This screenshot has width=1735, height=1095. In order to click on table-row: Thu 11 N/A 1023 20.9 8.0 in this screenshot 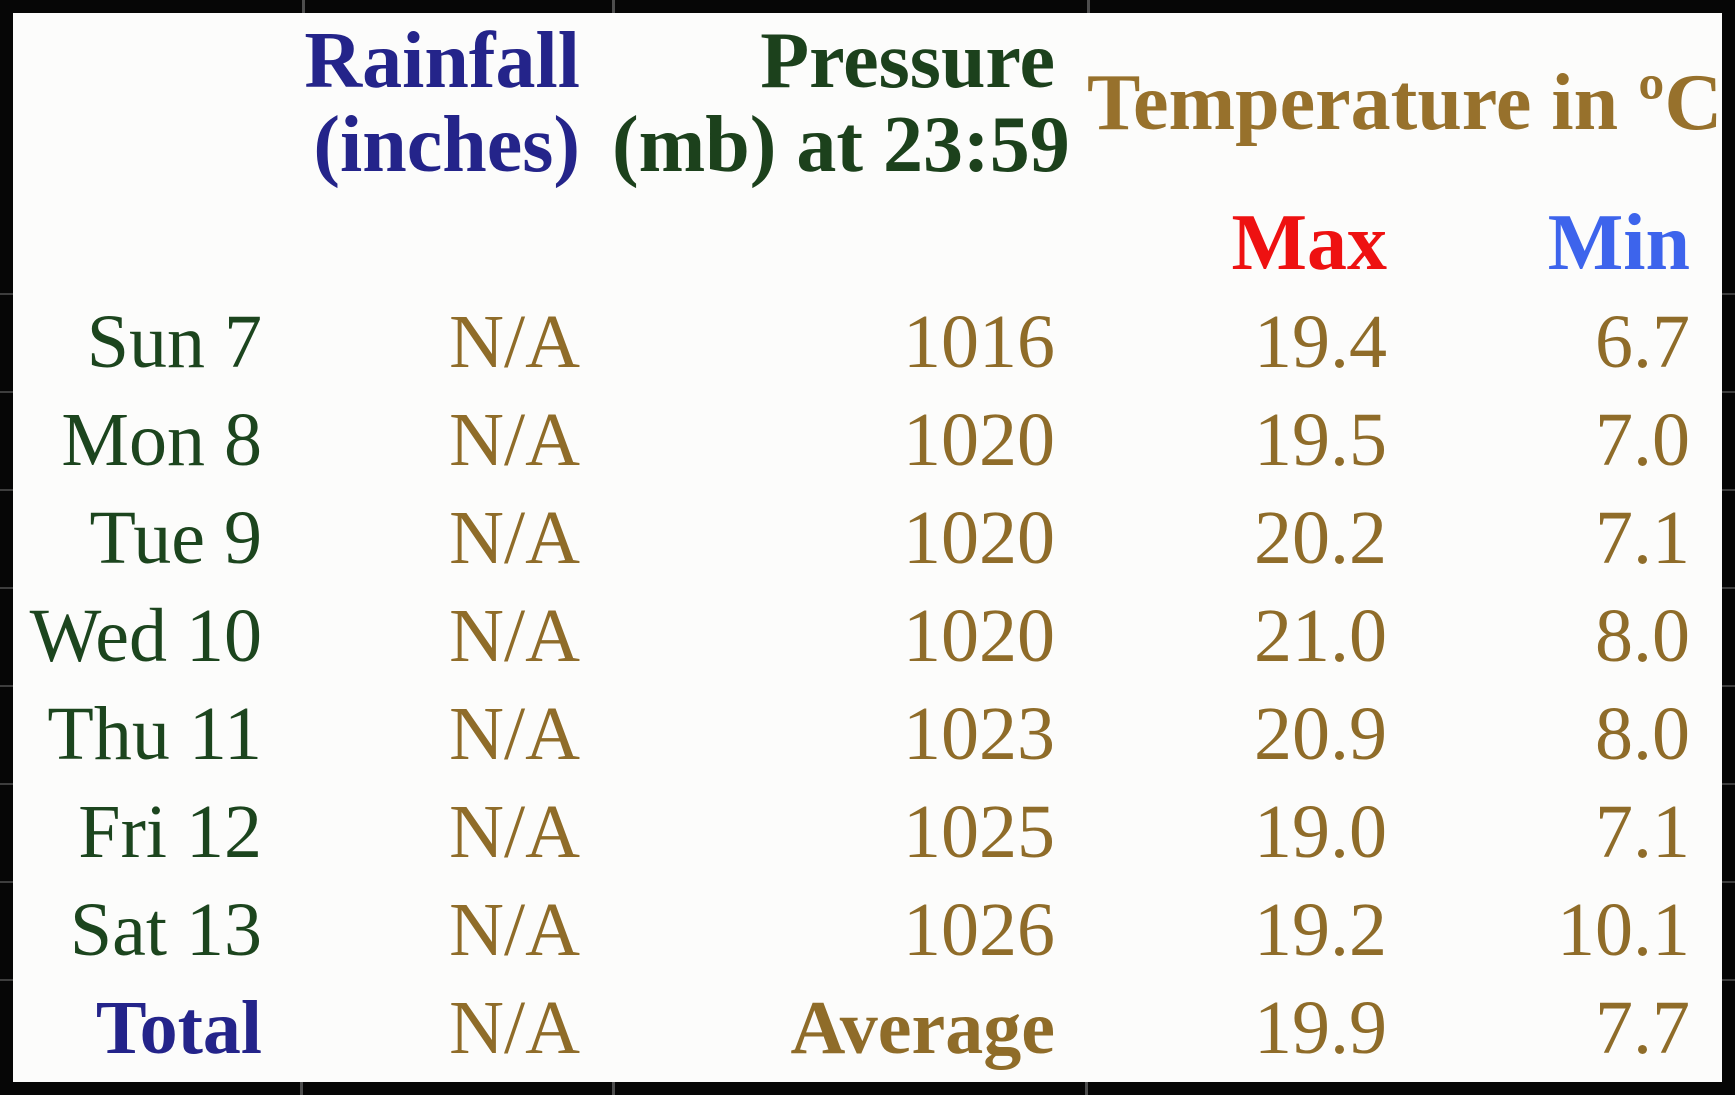, I will do `click(867, 734)`.